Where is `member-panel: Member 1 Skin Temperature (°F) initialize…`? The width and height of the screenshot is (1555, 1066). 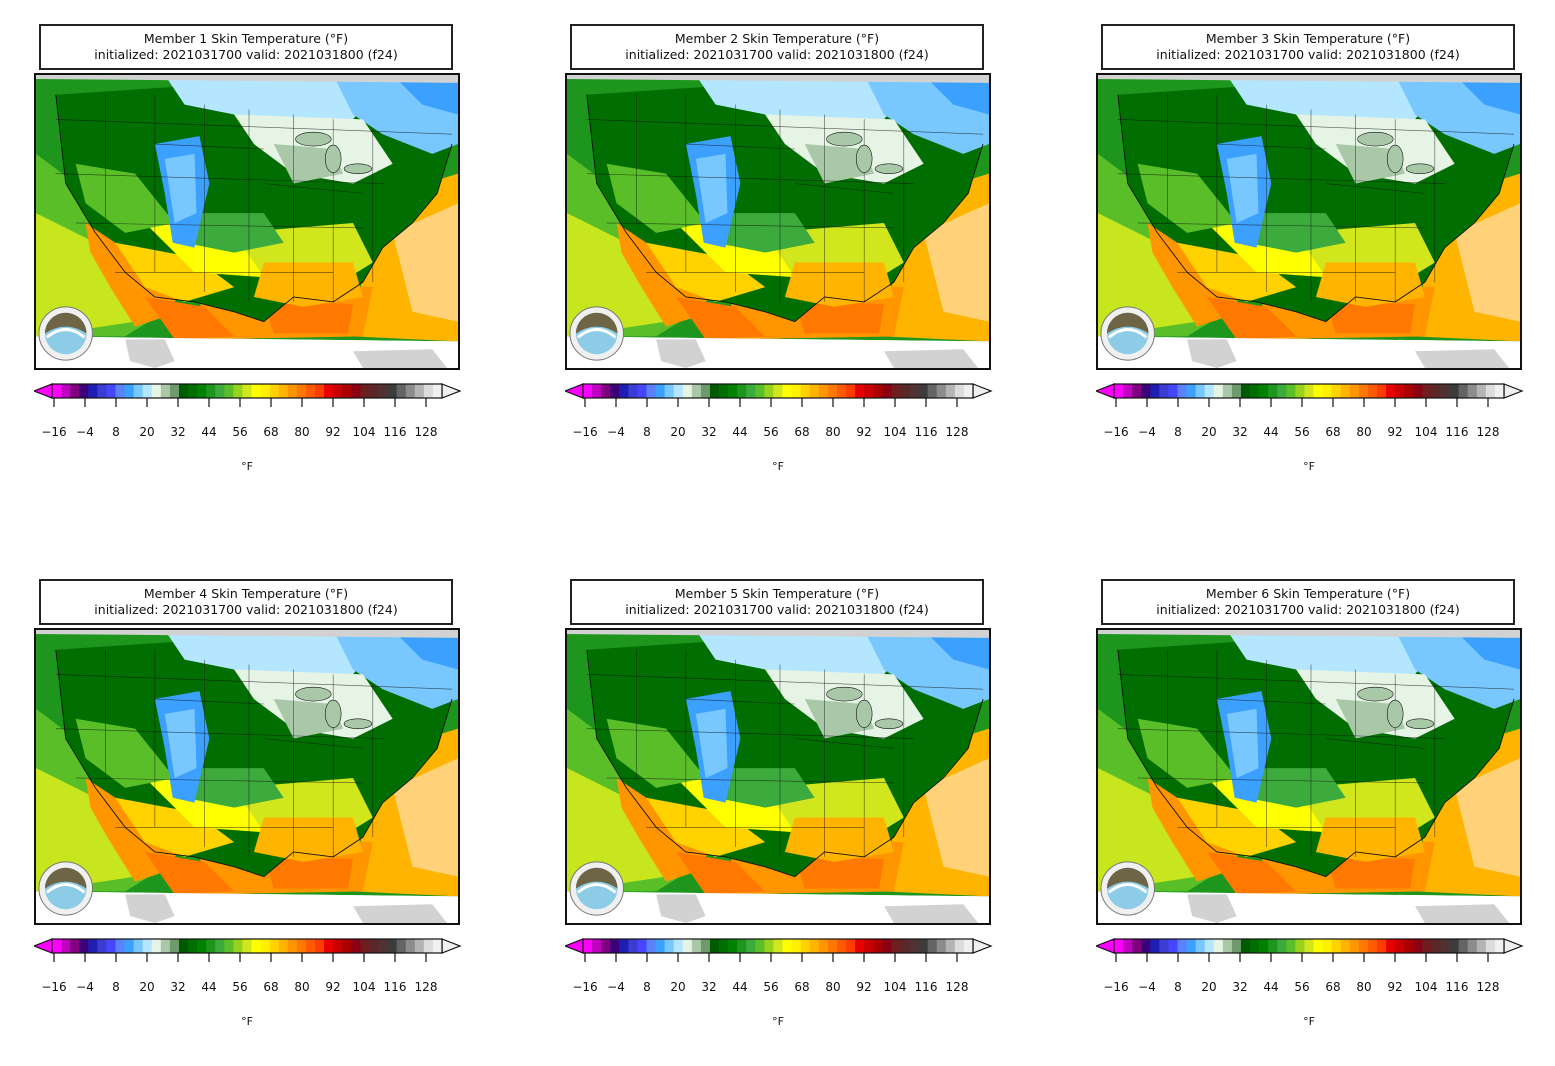 member-panel: Member 1 Skin Temperature (°F) initialize… is located at coordinates (253, 264).